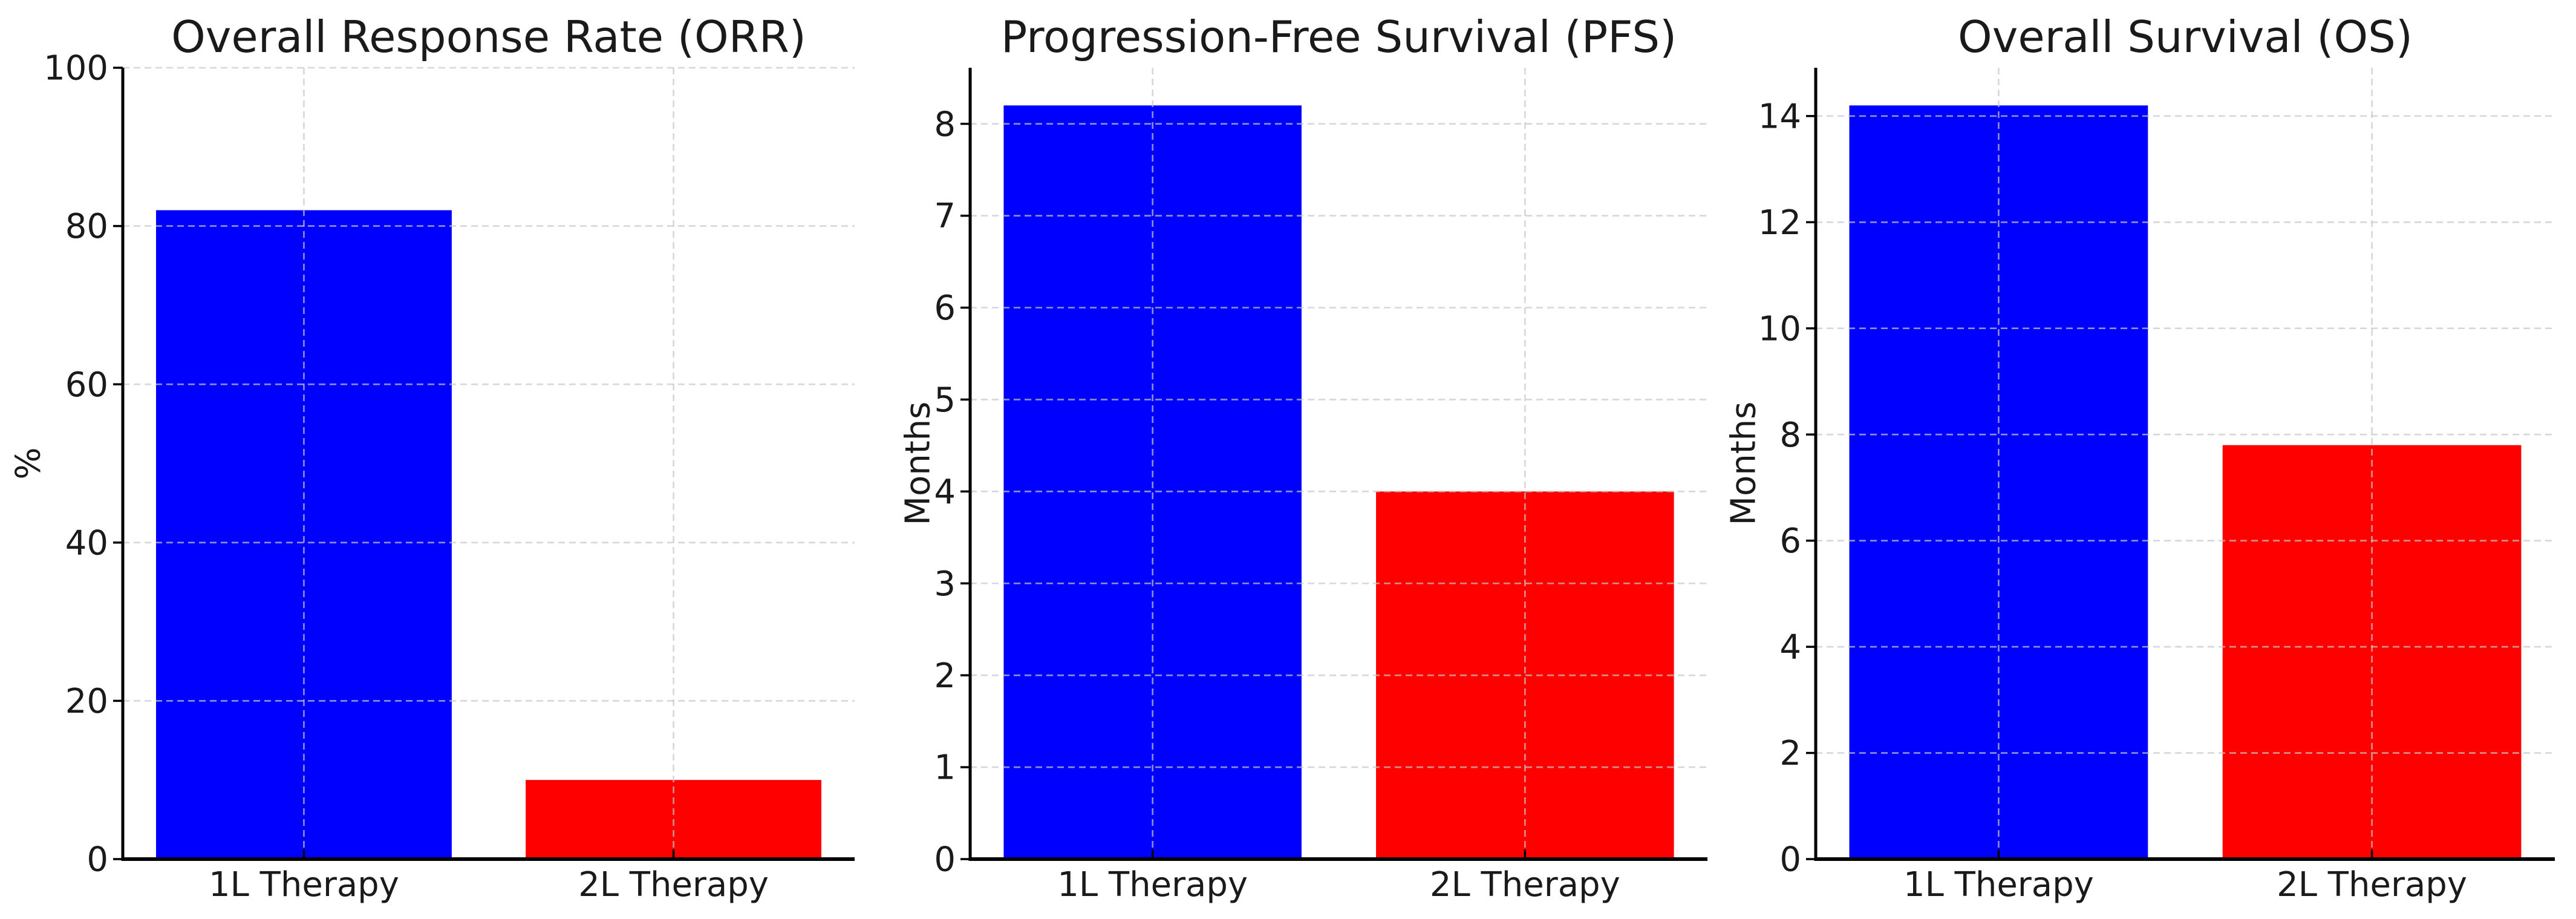 The height and width of the screenshot is (919, 2576). What do you see at coordinates (945, 401) in the screenshot?
I see `y-tick-label: 5` at bounding box center [945, 401].